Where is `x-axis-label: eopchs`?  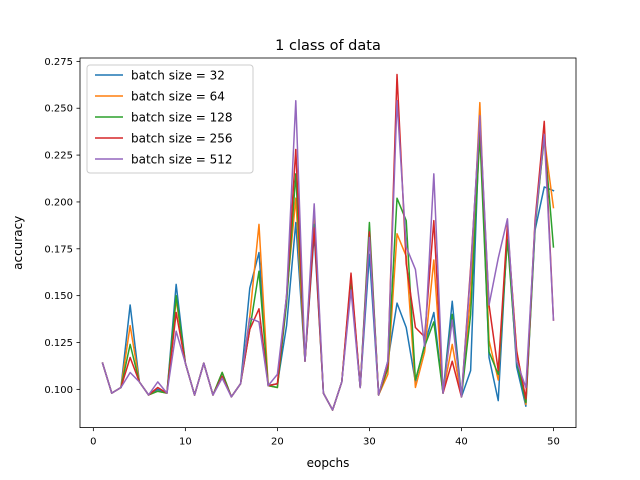
x-axis-label: eopchs is located at coordinates (328, 463).